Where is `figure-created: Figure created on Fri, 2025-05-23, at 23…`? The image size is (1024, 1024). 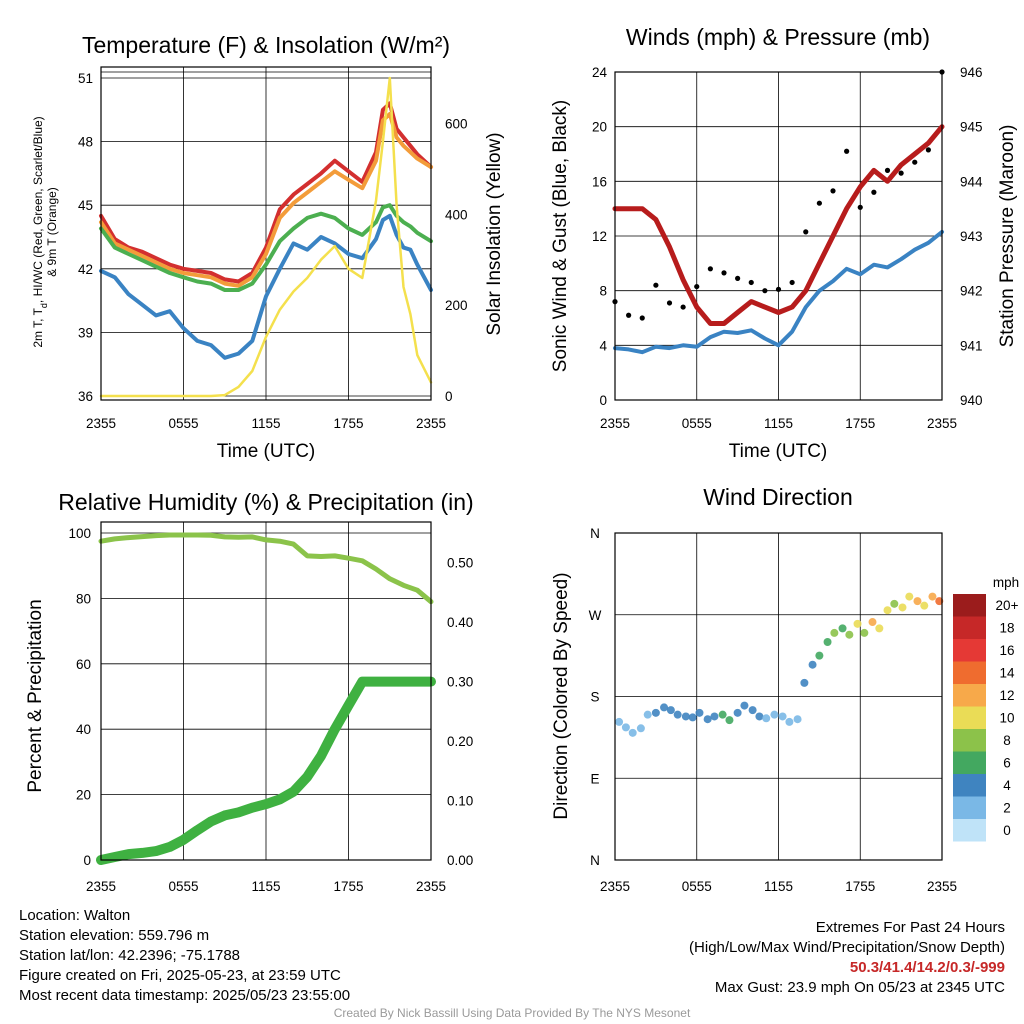 figure-created: Figure created on Fri, 2025-05-23, at 23… is located at coordinates (180, 975).